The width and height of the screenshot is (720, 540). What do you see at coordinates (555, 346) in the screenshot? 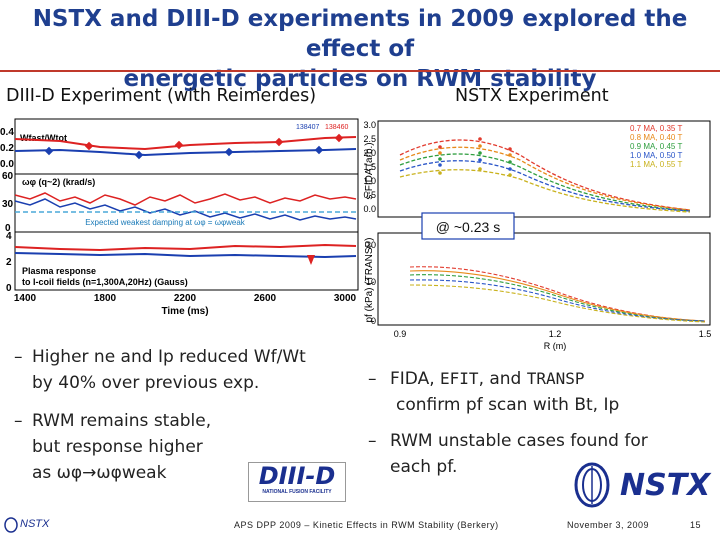
I see `right-xlabel: R (m)` at bounding box center [555, 346].